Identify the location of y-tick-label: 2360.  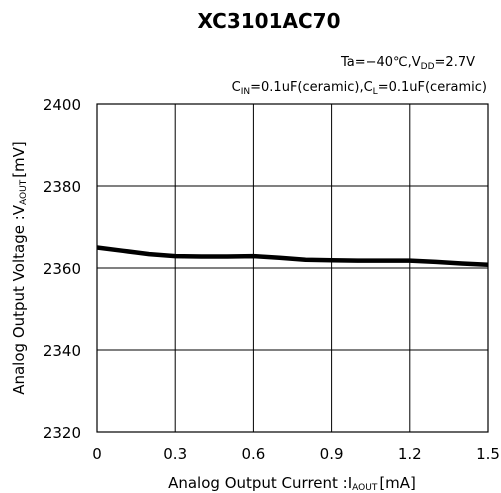
(62, 269).